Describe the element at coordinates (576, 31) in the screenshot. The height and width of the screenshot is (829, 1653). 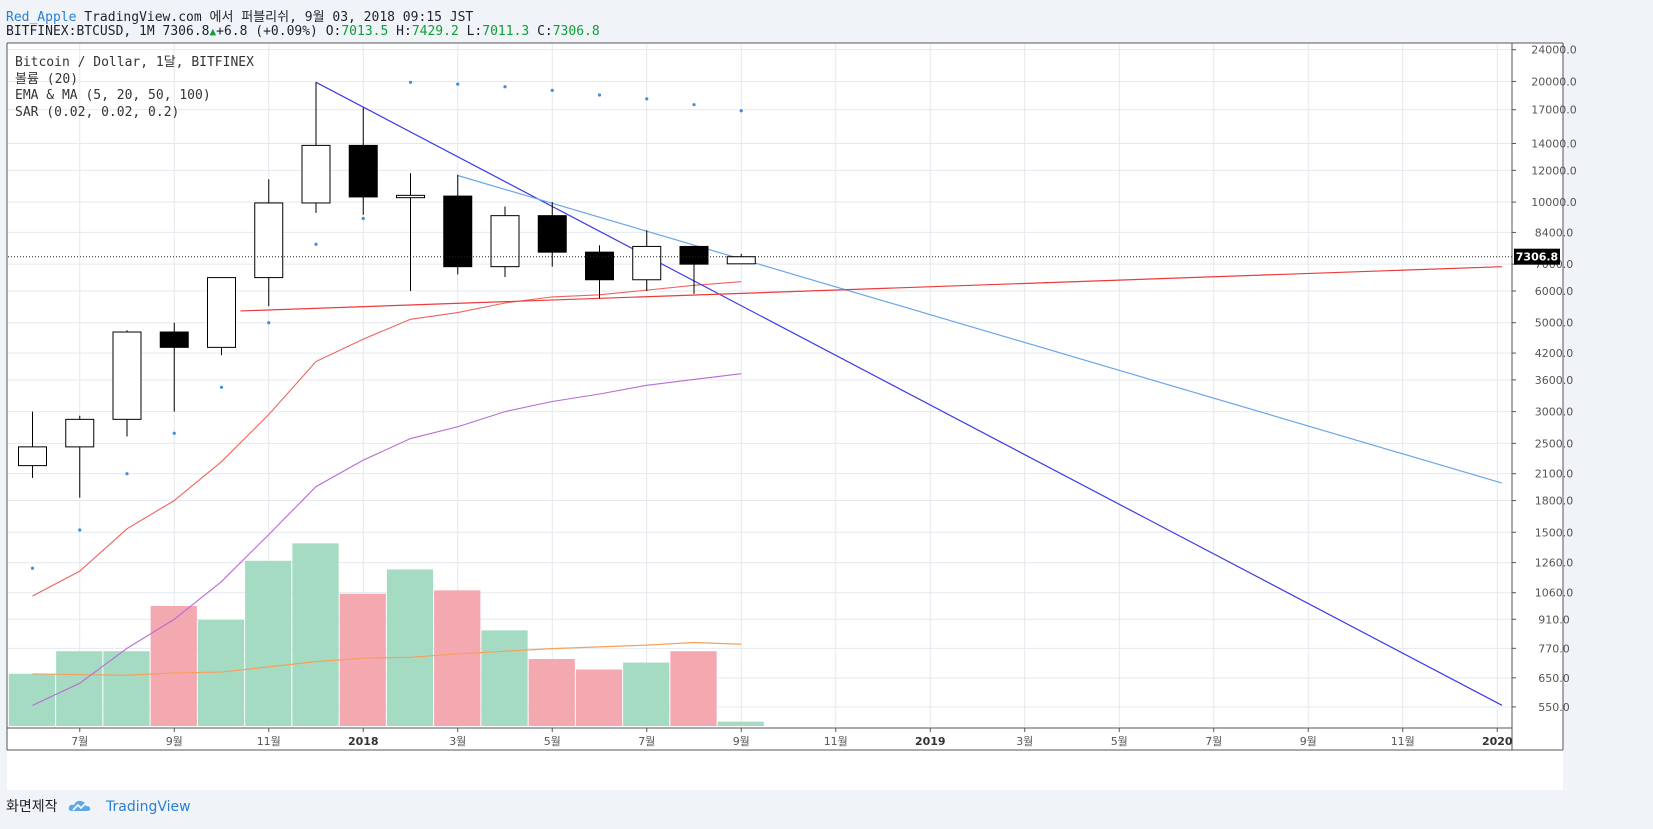
I see `close-value: 7306.8` at that location.